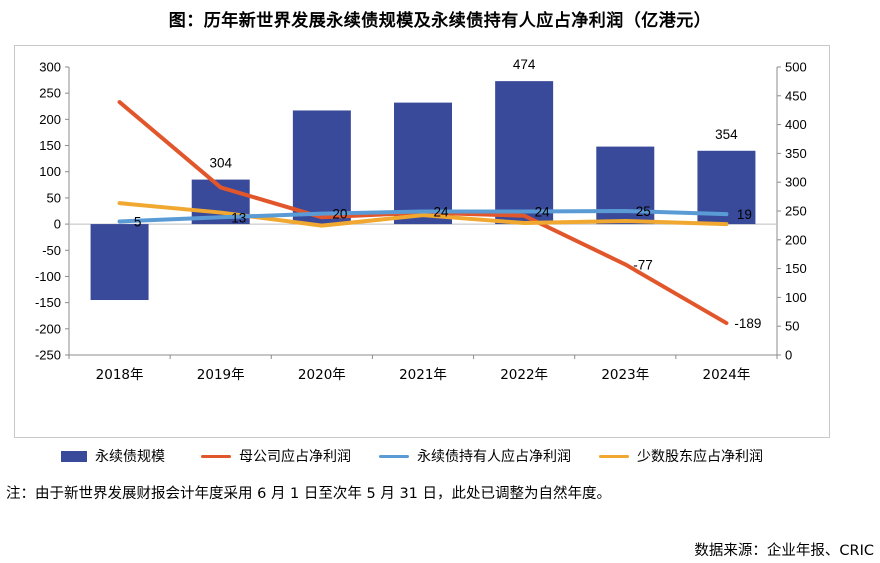 This screenshot has width=880, height=563. What do you see at coordinates (138, 221) in the screenshot?
I see `line-data-label: 5` at bounding box center [138, 221].